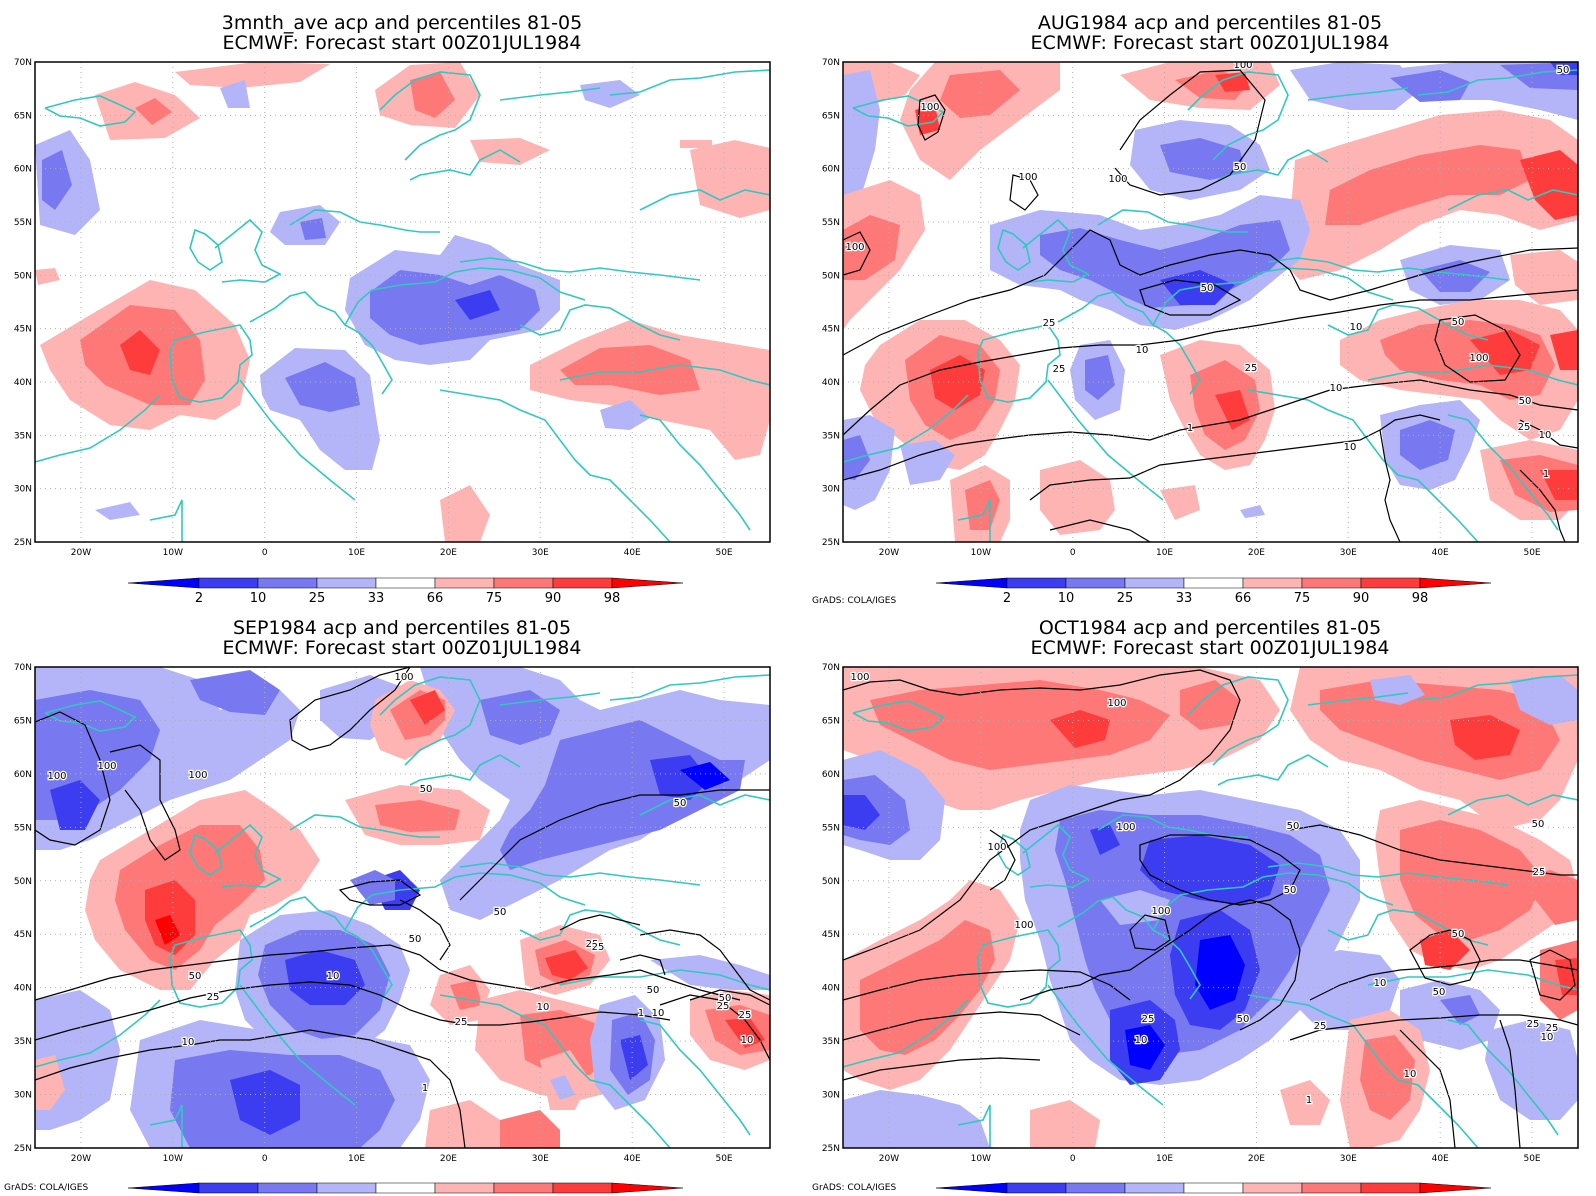  I want to click on panel-title: SEP1984 acp and percentiles 81-05, so click(402, 628).